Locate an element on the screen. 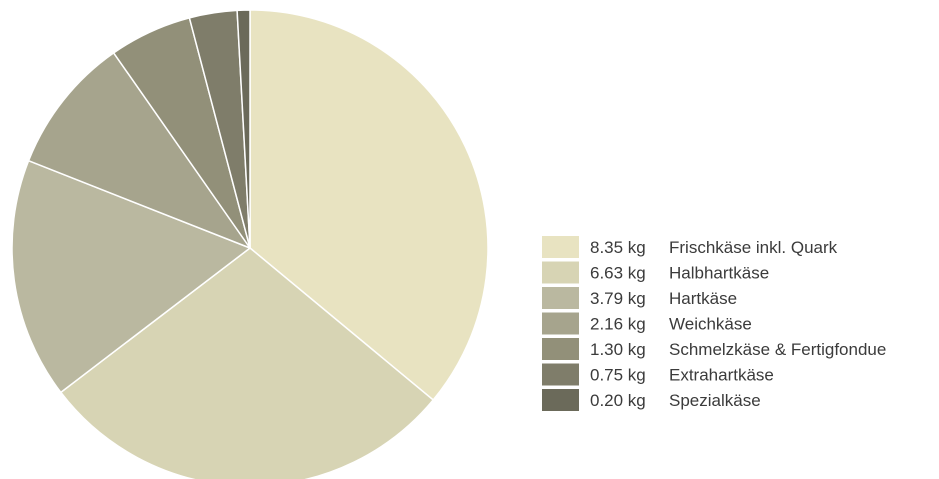  legend-label-5: Schmelzkäse & Fertigfondue is located at coordinates (777, 349).